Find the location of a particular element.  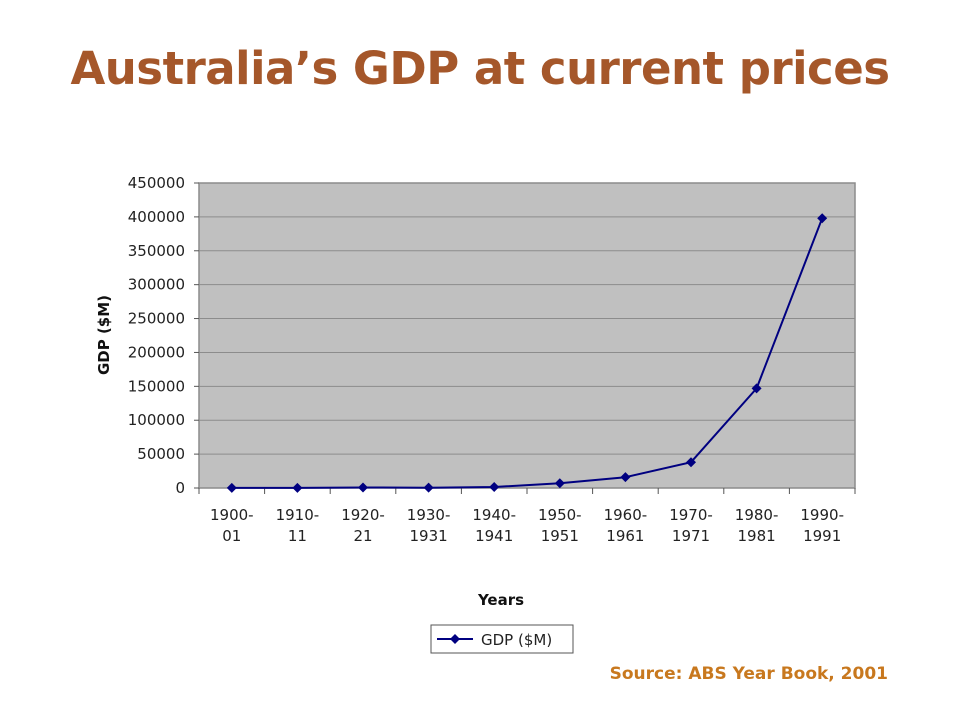

y-tick-label: 400000 is located at coordinates (156, 217).